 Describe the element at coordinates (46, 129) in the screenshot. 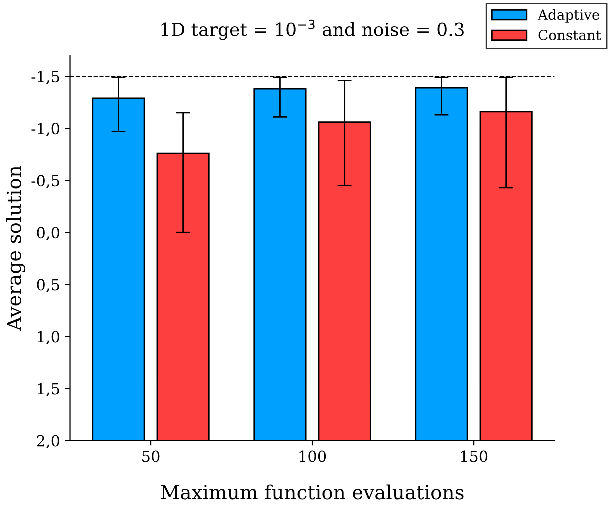

I see `y-tick-label: -1,0` at that location.